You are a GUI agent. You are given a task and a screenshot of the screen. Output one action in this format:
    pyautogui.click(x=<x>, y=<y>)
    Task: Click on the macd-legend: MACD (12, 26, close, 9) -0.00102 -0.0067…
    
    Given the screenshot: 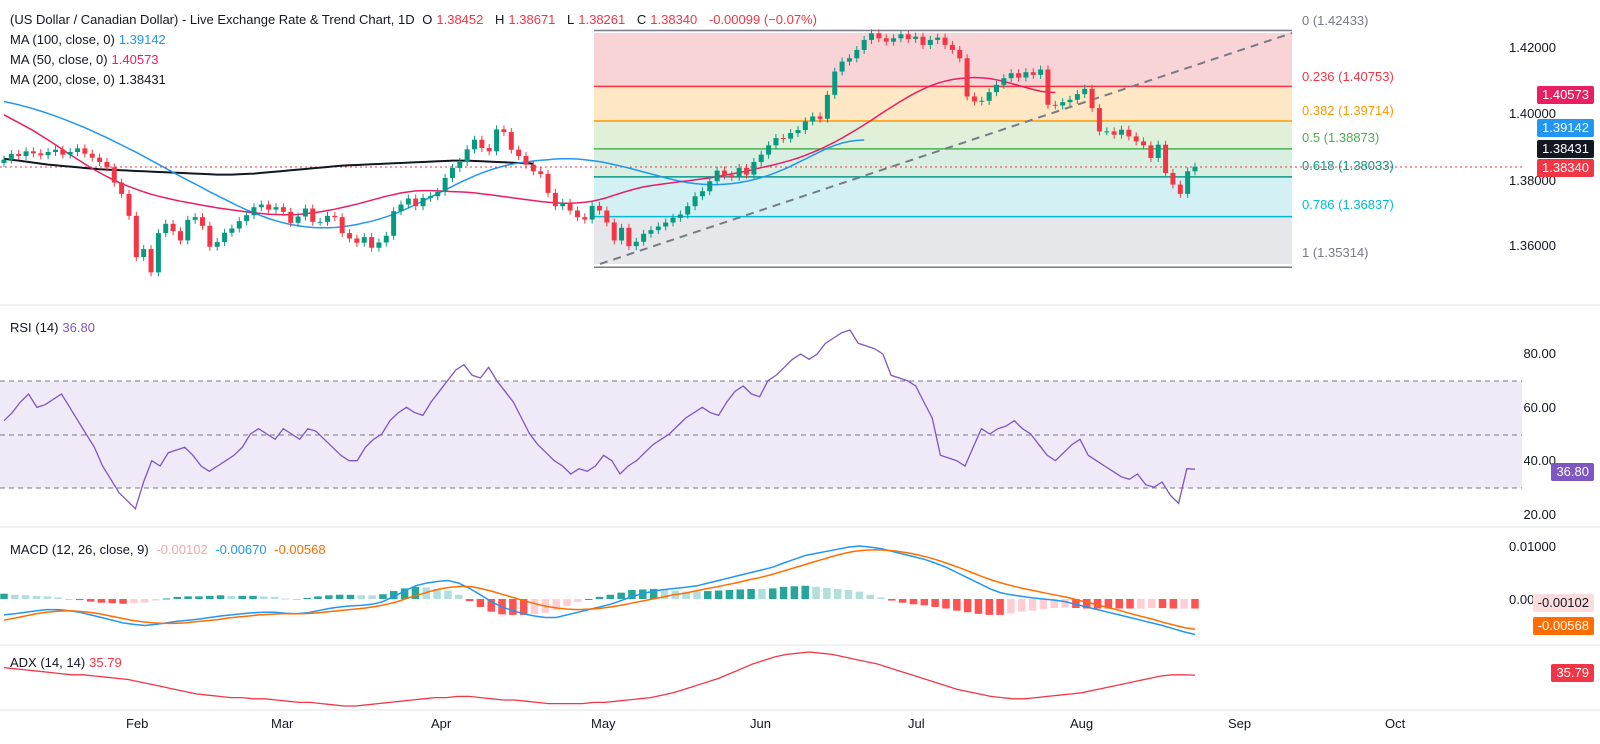 What is the action you would take?
    pyautogui.click(x=168, y=549)
    